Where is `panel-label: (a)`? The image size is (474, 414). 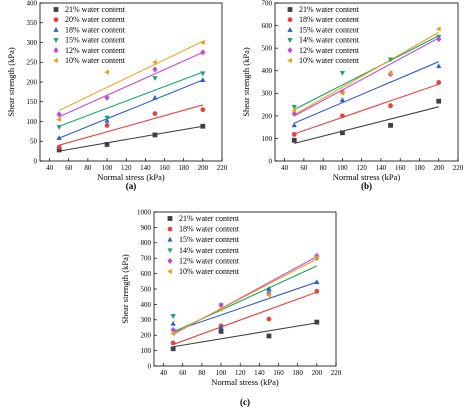 panel-label: (a) is located at coordinates (131, 186).